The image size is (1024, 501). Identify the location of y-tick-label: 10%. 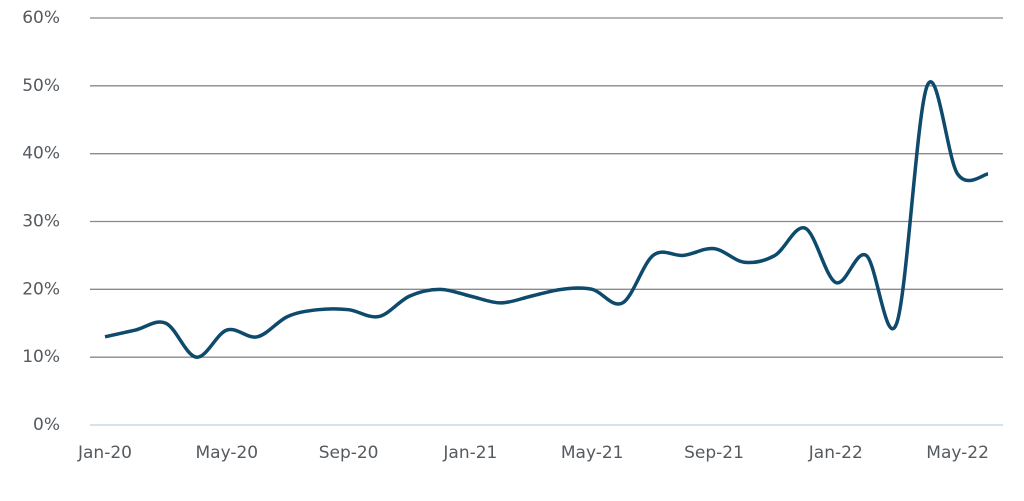
(41, 357).